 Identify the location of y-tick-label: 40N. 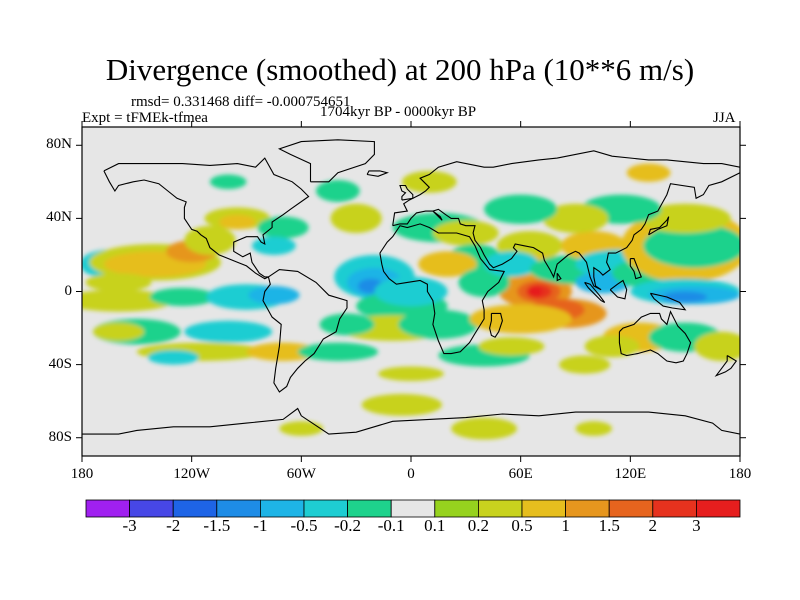
(59, 217).